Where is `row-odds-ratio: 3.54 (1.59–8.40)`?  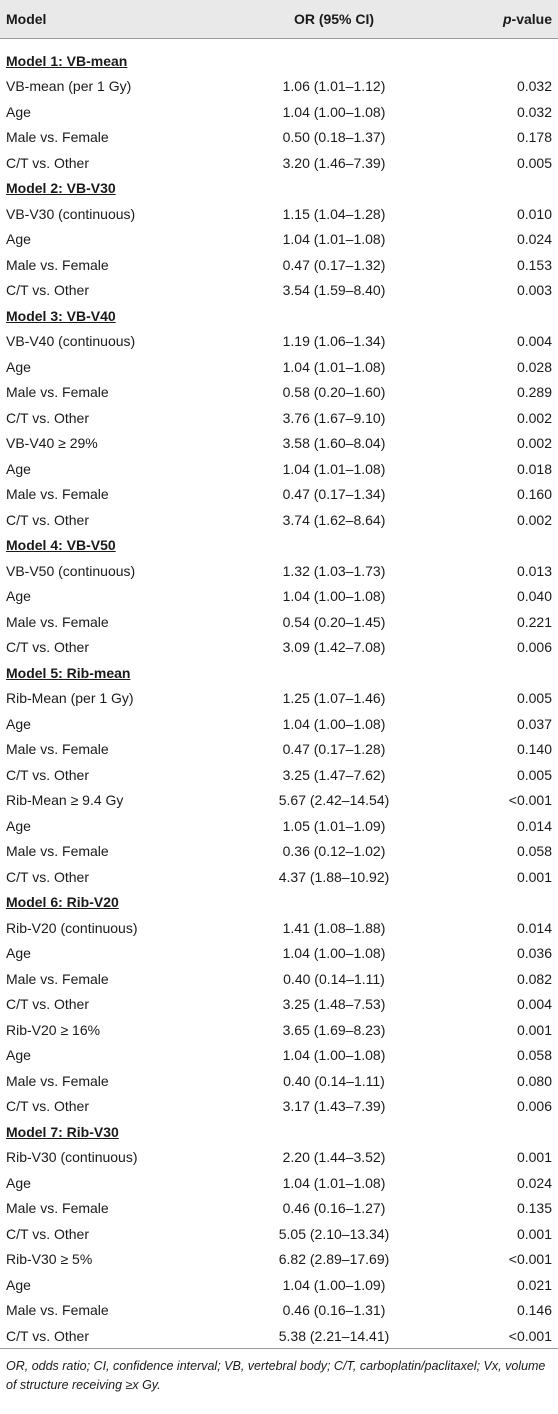
row-odds-ratio: 3.54 (1.59–8.40) is located at coordinates (334, 290).